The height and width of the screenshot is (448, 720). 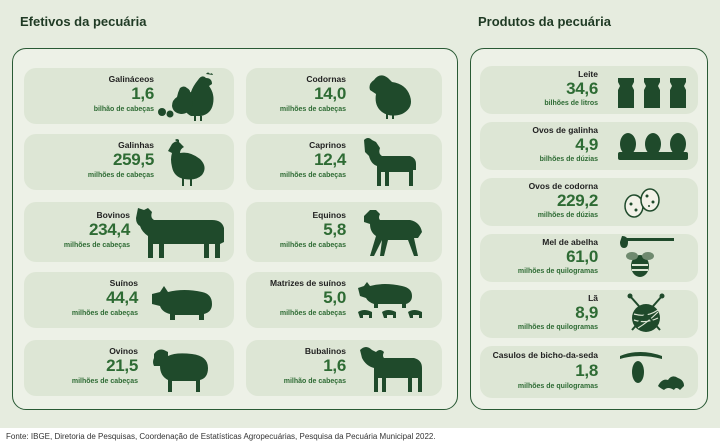 What do you see at coordinates (647, 256) in the screenshot?
I see `honey-bee-icon` at bounding box center [647, 256].